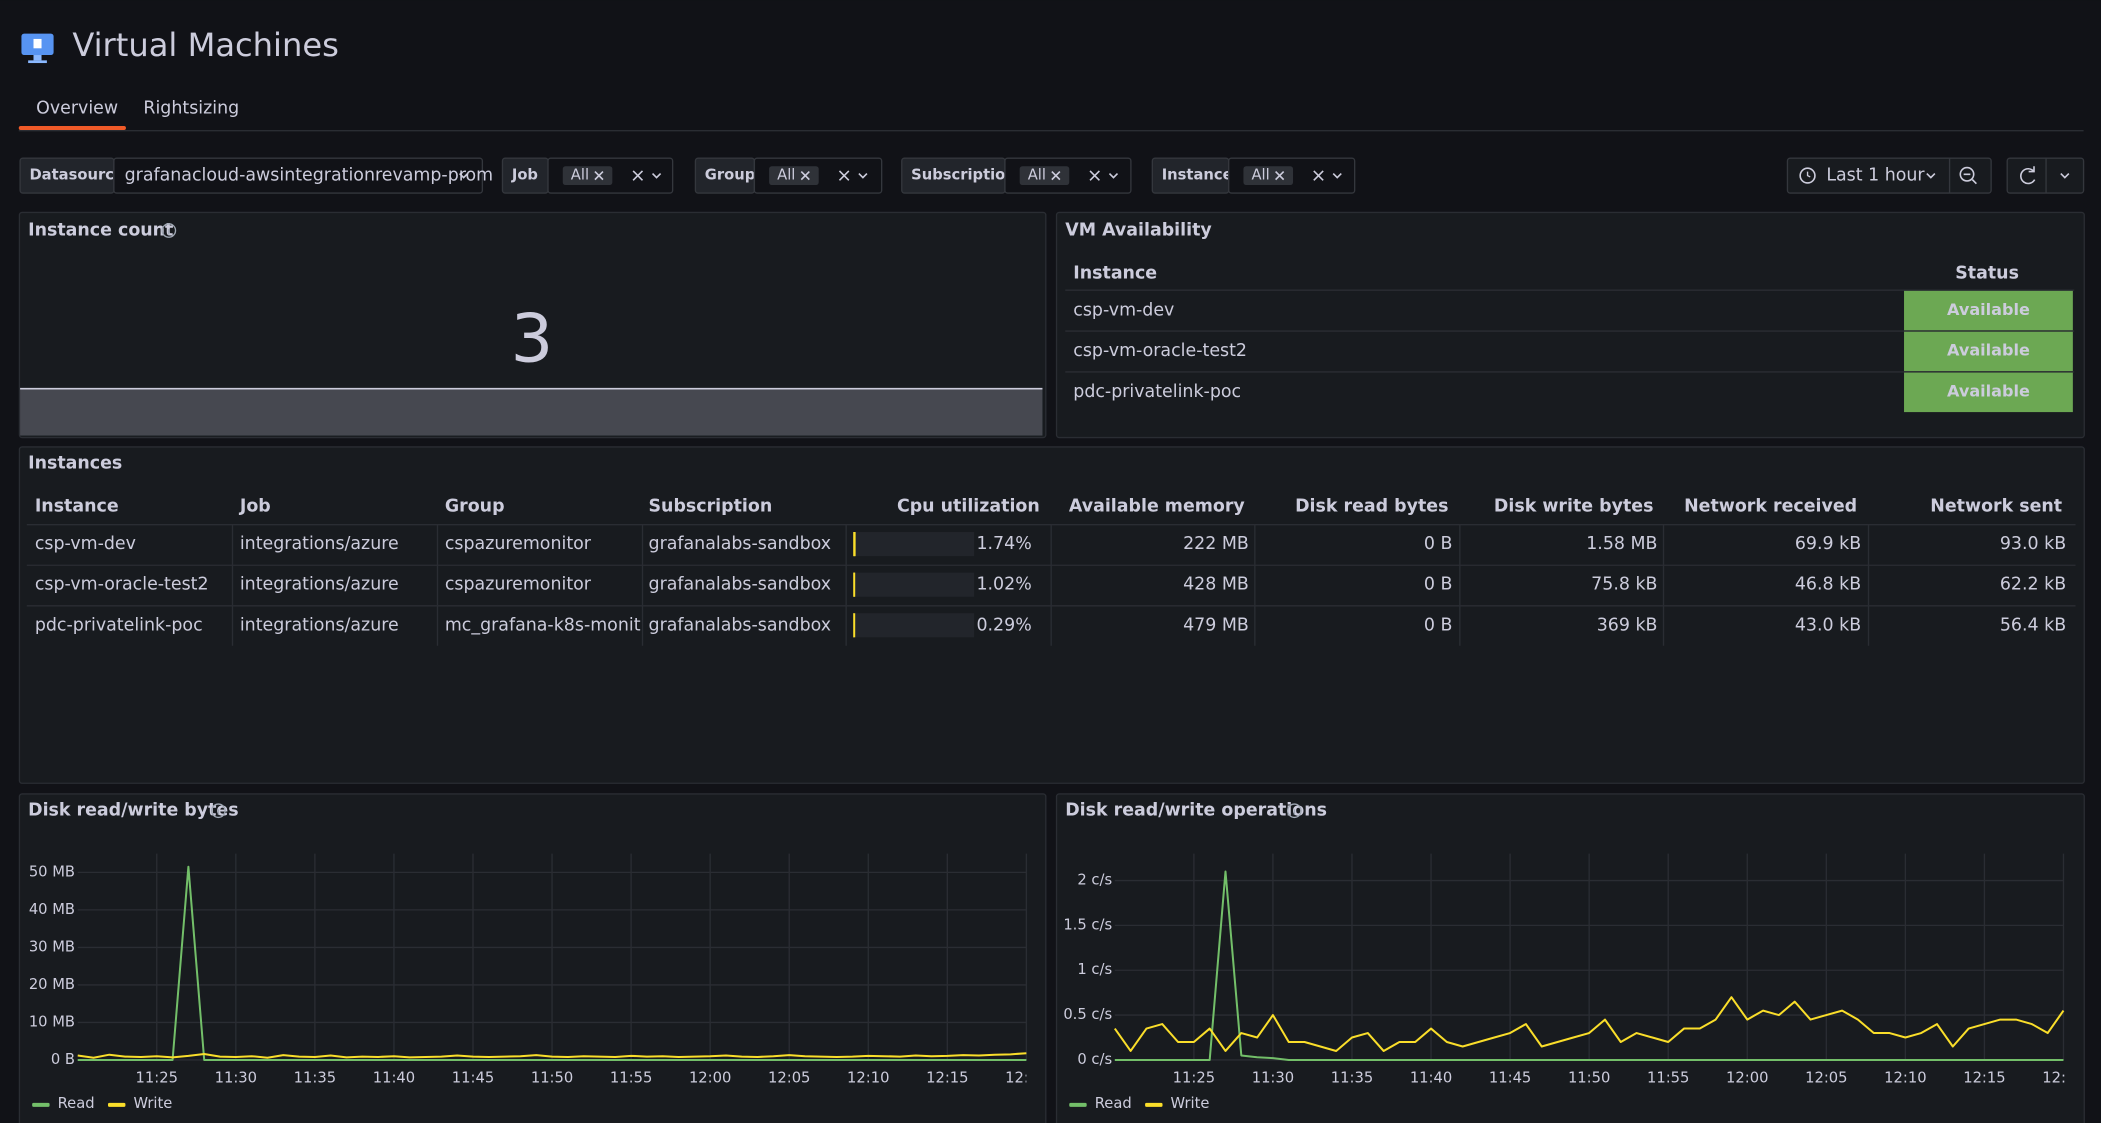  Describe the element at coordinates (133, 811) in the screenshot. I see `panel-title: Disk read/write bytes` at that location.